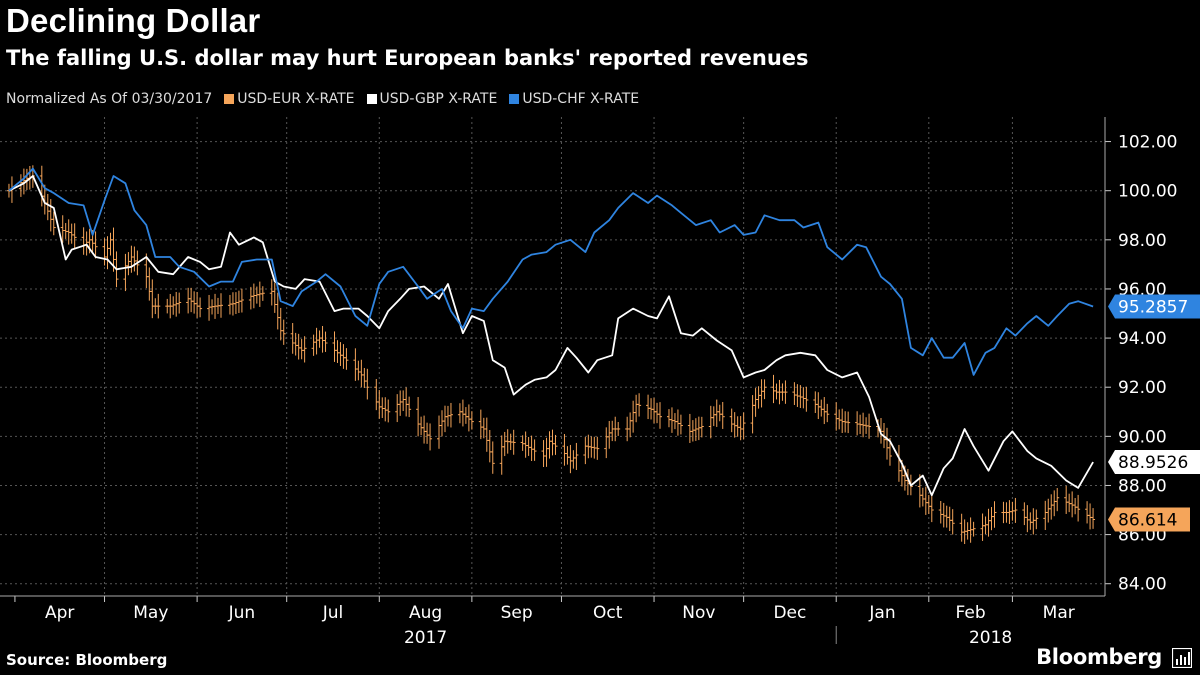 This screenshot has width=1200, height=675. I want to click on legend-label-chf: USD-CHF X-RATE, so click(581, 99).